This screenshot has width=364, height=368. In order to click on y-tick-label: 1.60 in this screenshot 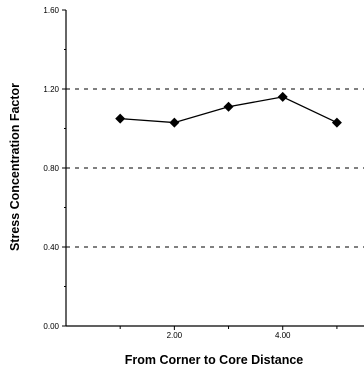, I will do `click(51, 10)`.